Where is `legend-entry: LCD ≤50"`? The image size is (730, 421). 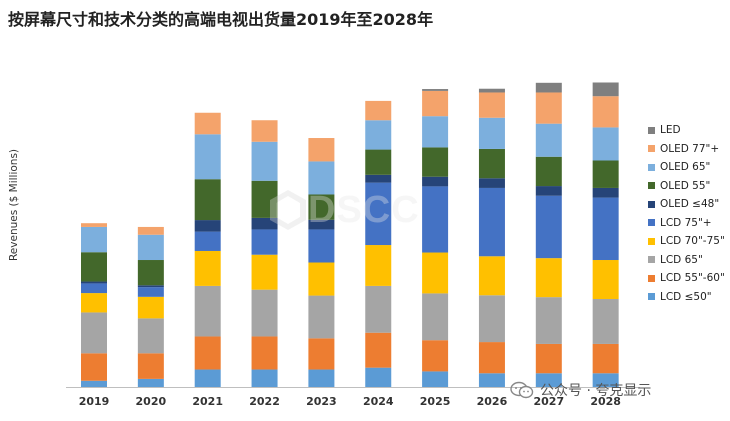
legend-entry: LCD ≤50" is located at coordinates (688, 297).